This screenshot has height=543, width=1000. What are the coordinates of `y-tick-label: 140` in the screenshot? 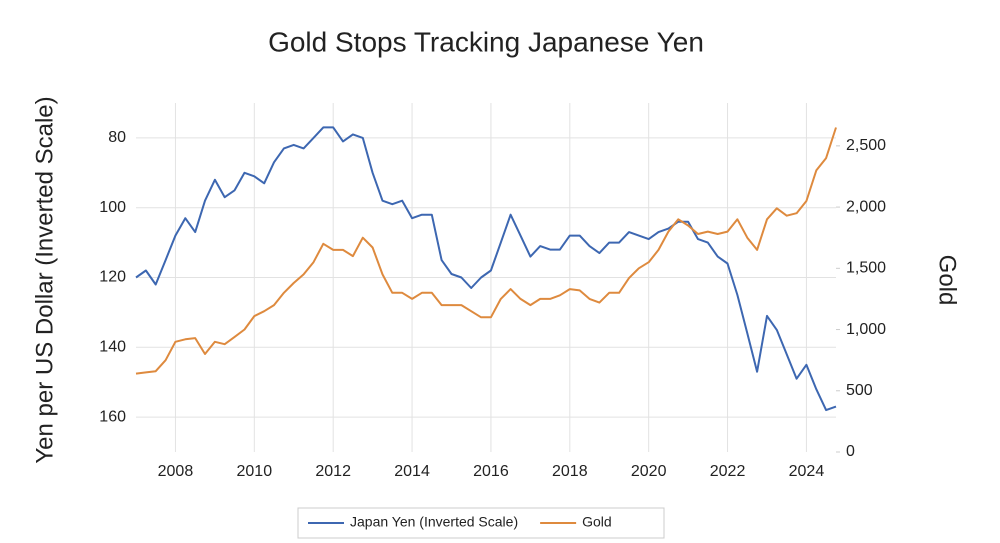 It's located at (112, 347).